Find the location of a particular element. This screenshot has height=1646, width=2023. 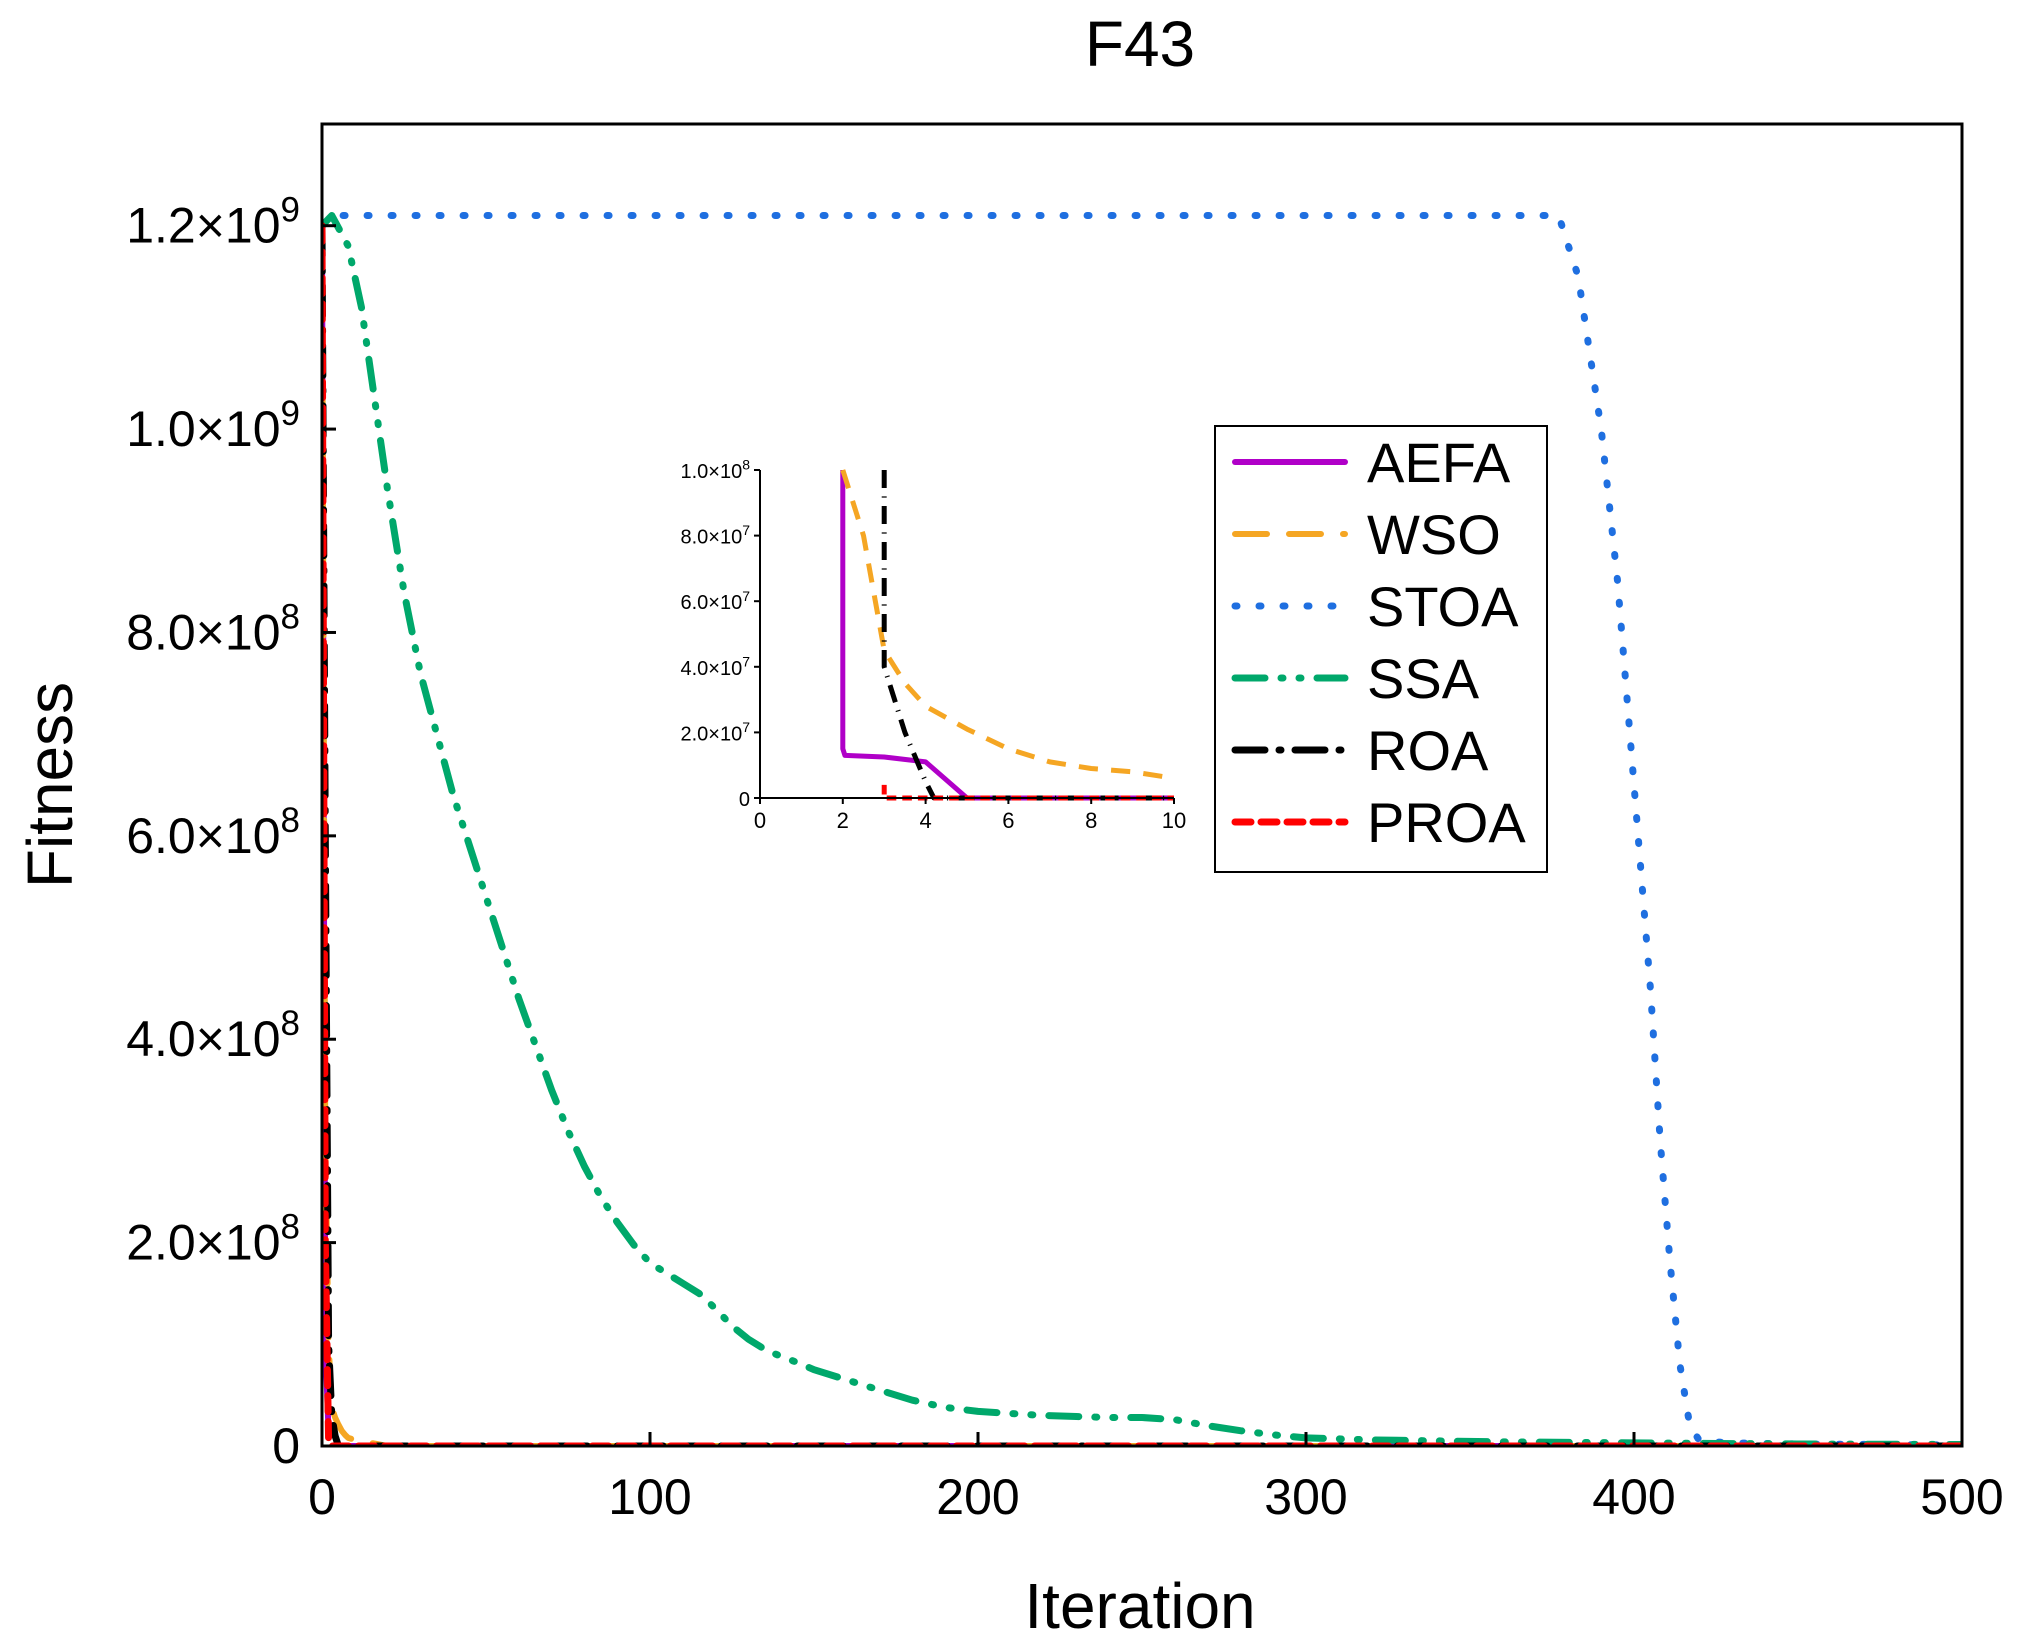

x-tick-label: 500 is located at coordinates (1961, 1497).